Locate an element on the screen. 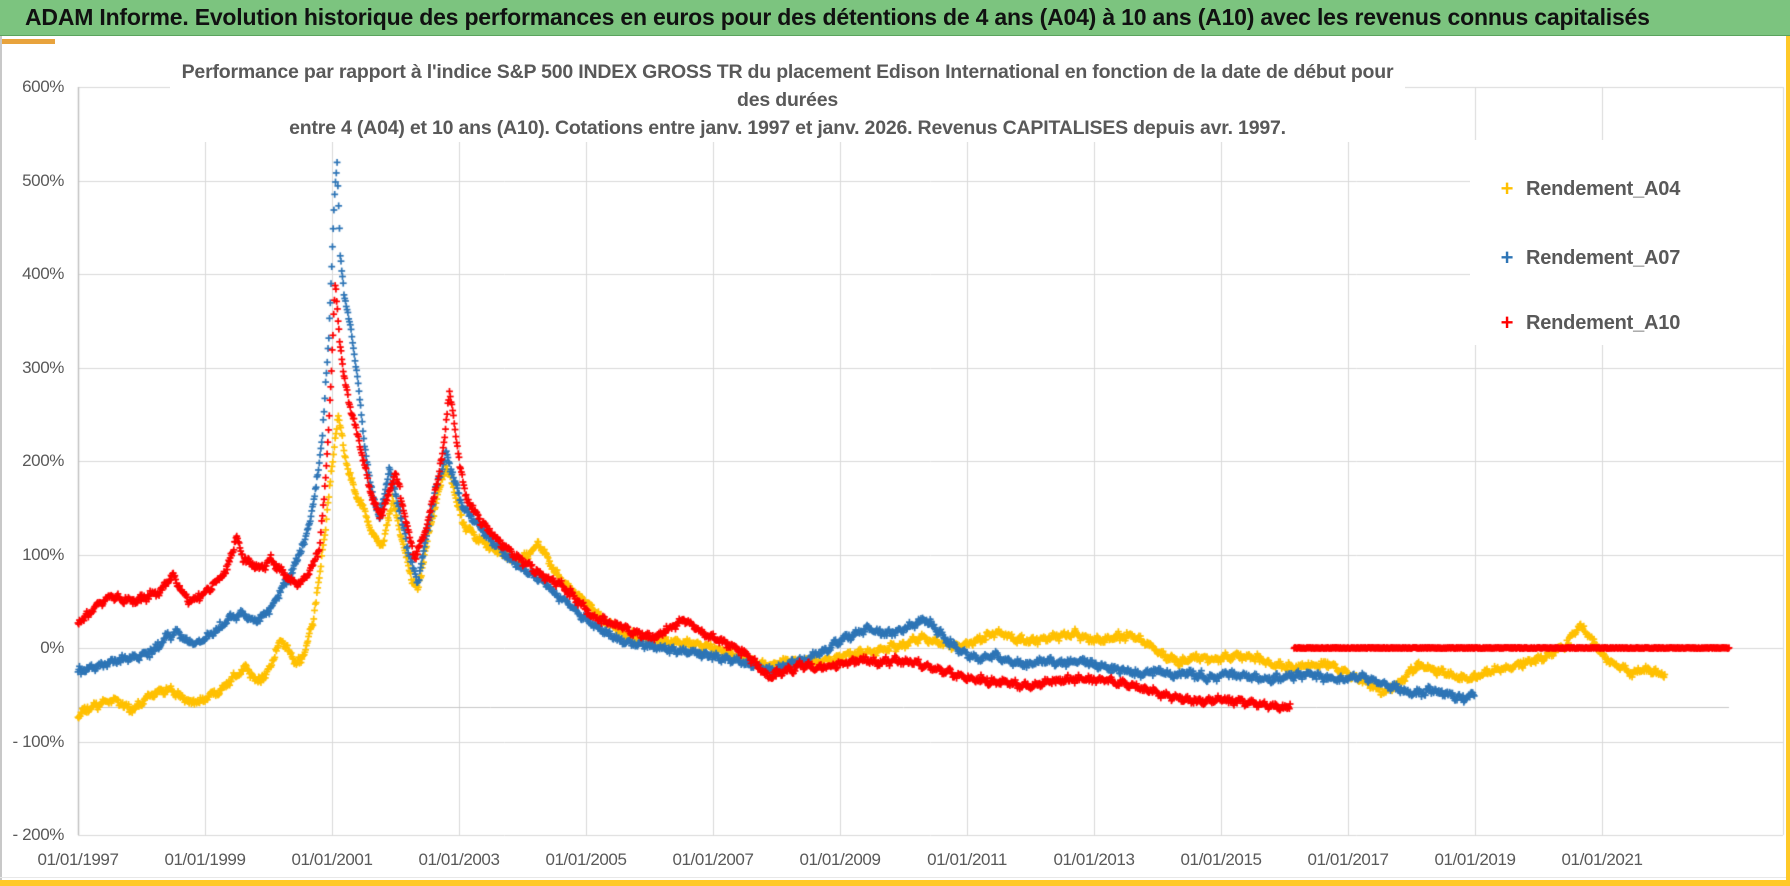 The height and width of the screenshot is (886, 1790). x-axis-tick: 01/01/1999 is located at coordinates (205, 859).